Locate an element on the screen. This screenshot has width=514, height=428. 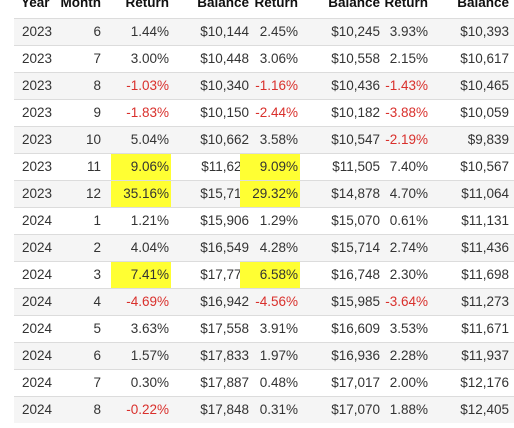
cell-balance-2: $15,985 is located at coordinates (355, 301).